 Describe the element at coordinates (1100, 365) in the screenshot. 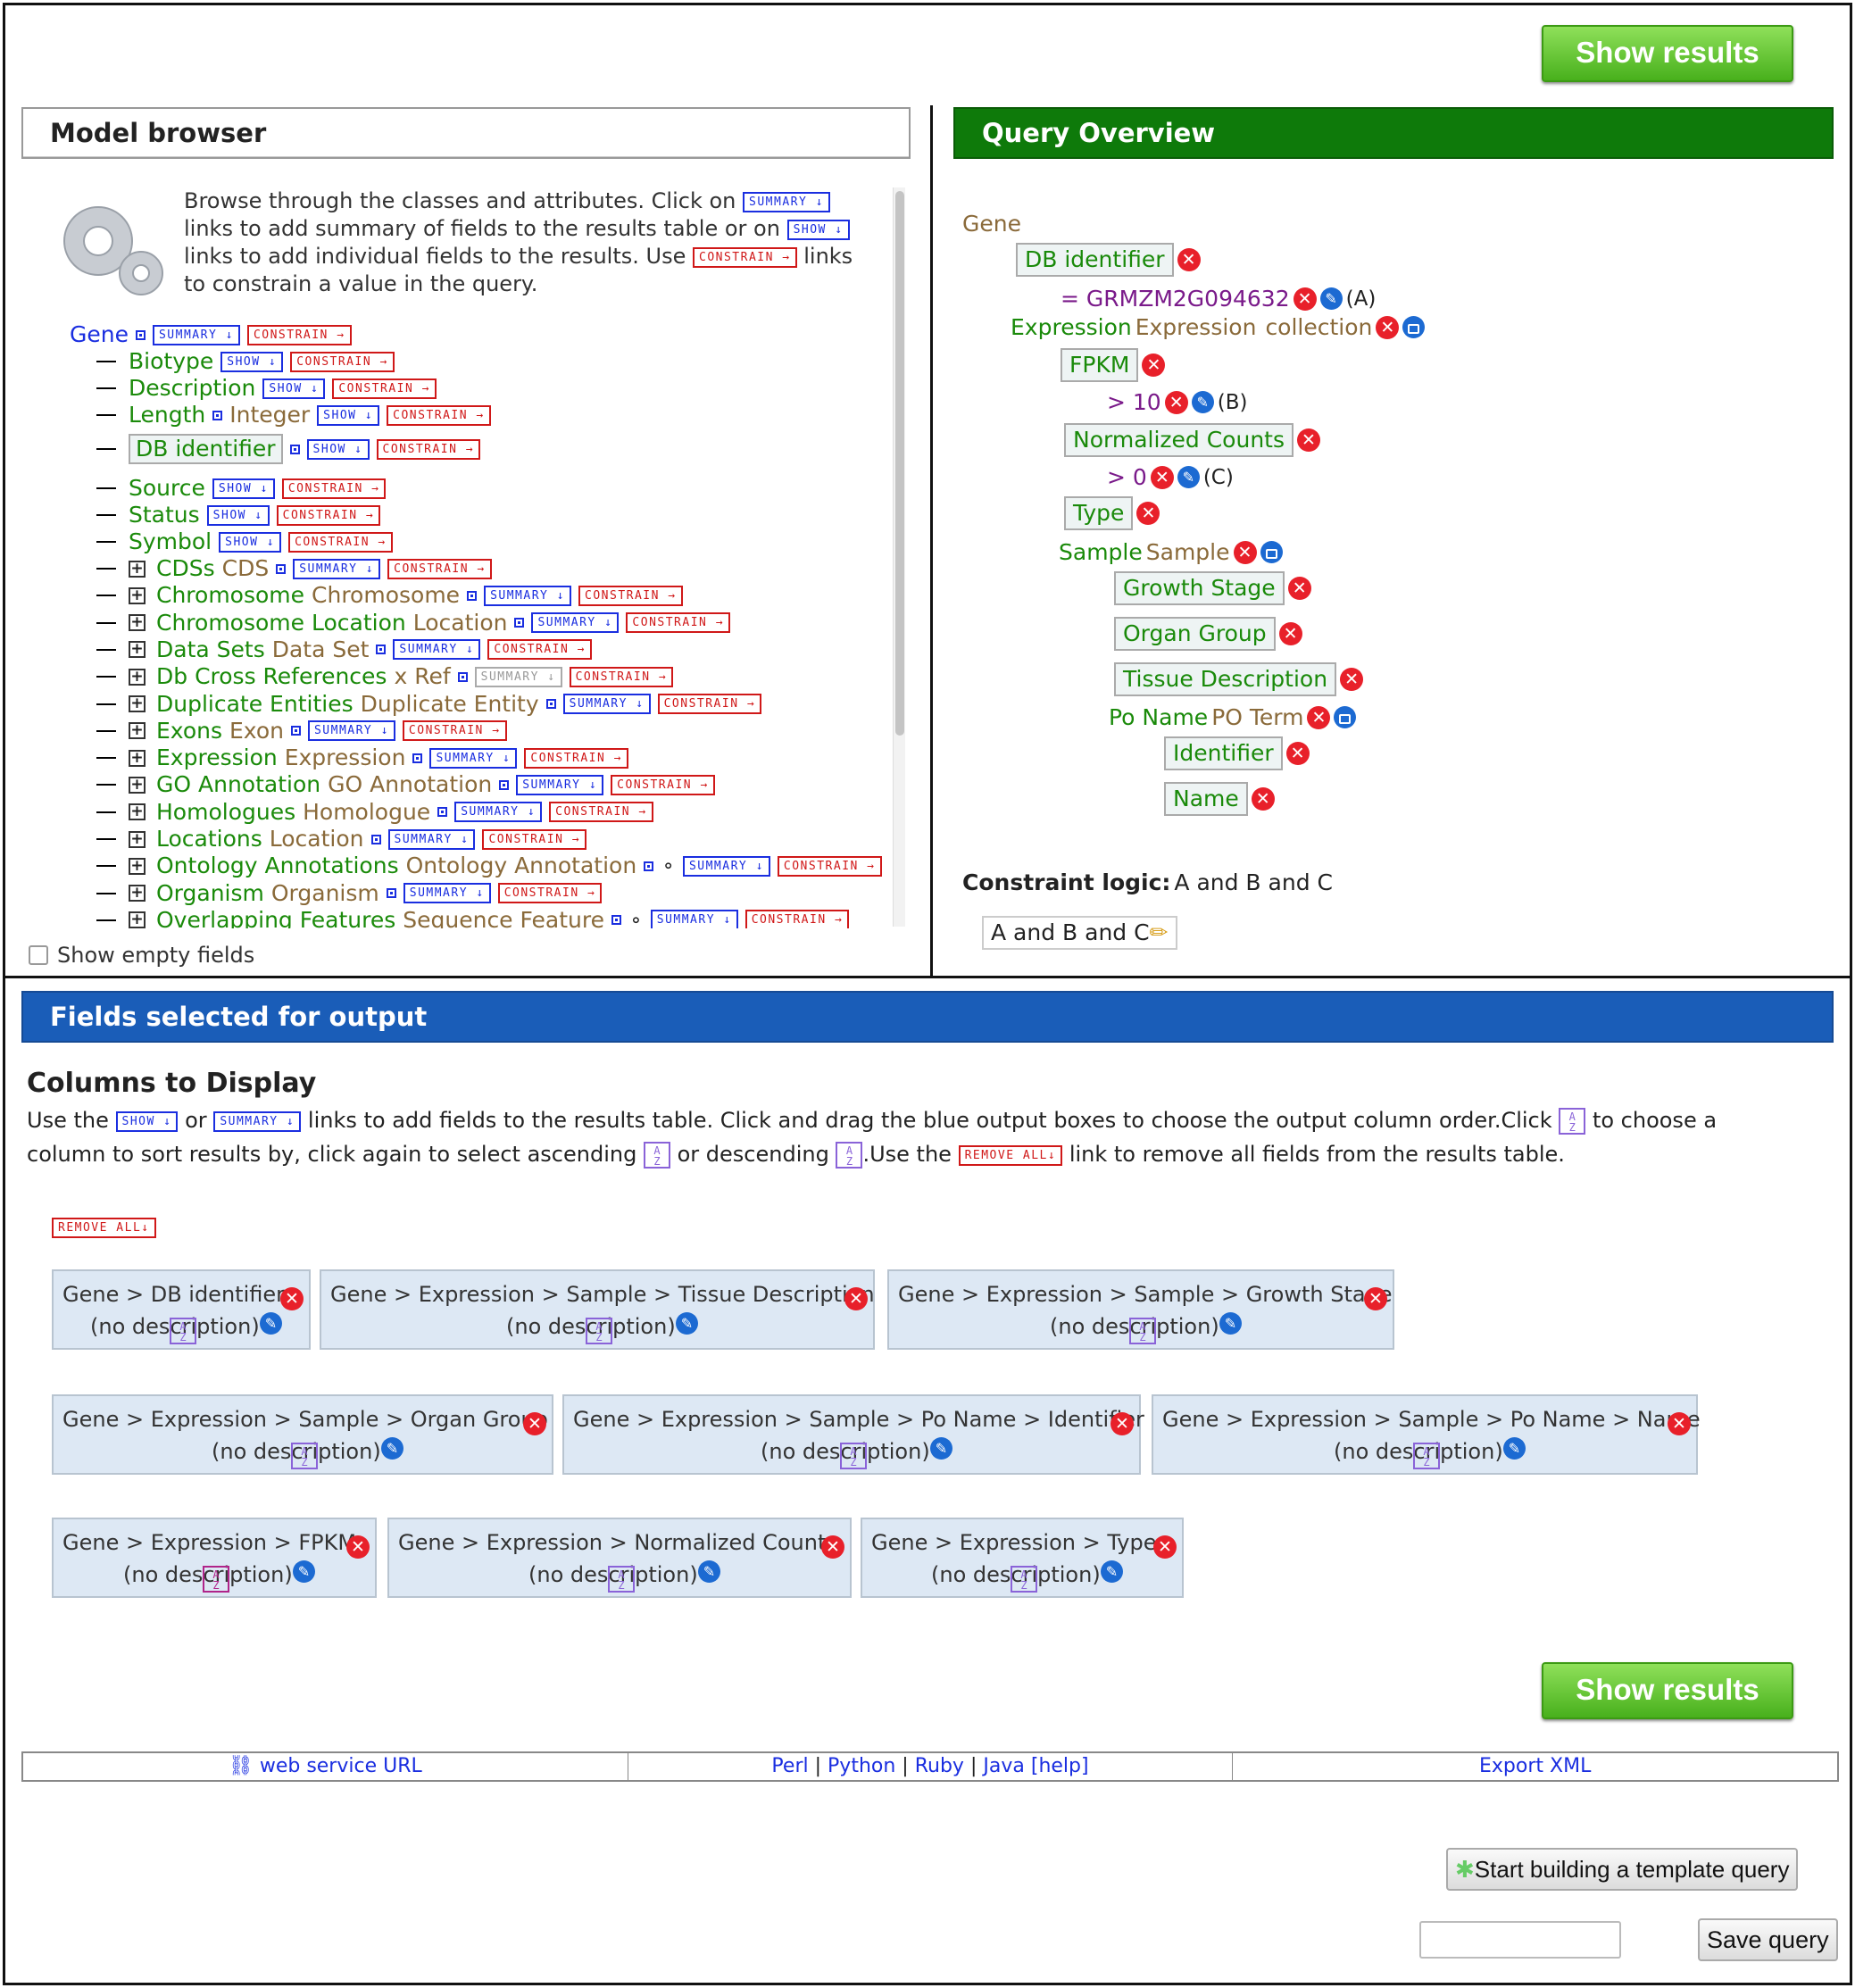

I see `fpkm-box: FPKM` at that location.